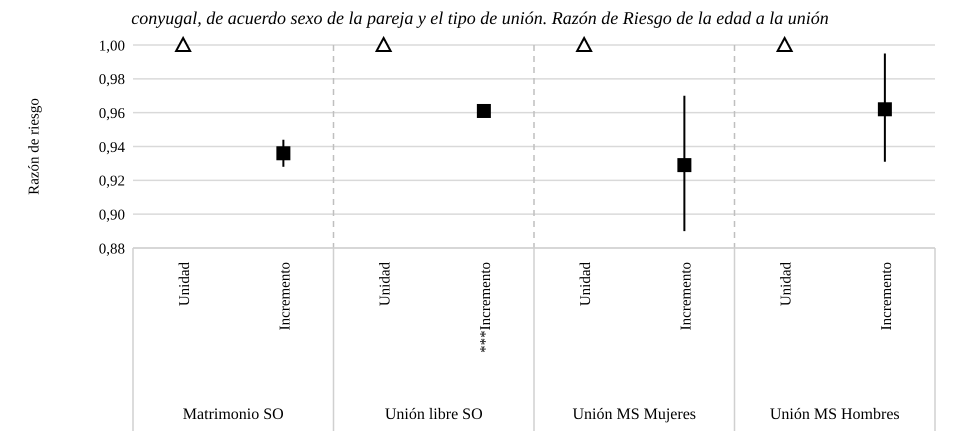 This screenshot has width=960, height=433. I want to click on text: Unión MS Mujeres, so click(634, 414).